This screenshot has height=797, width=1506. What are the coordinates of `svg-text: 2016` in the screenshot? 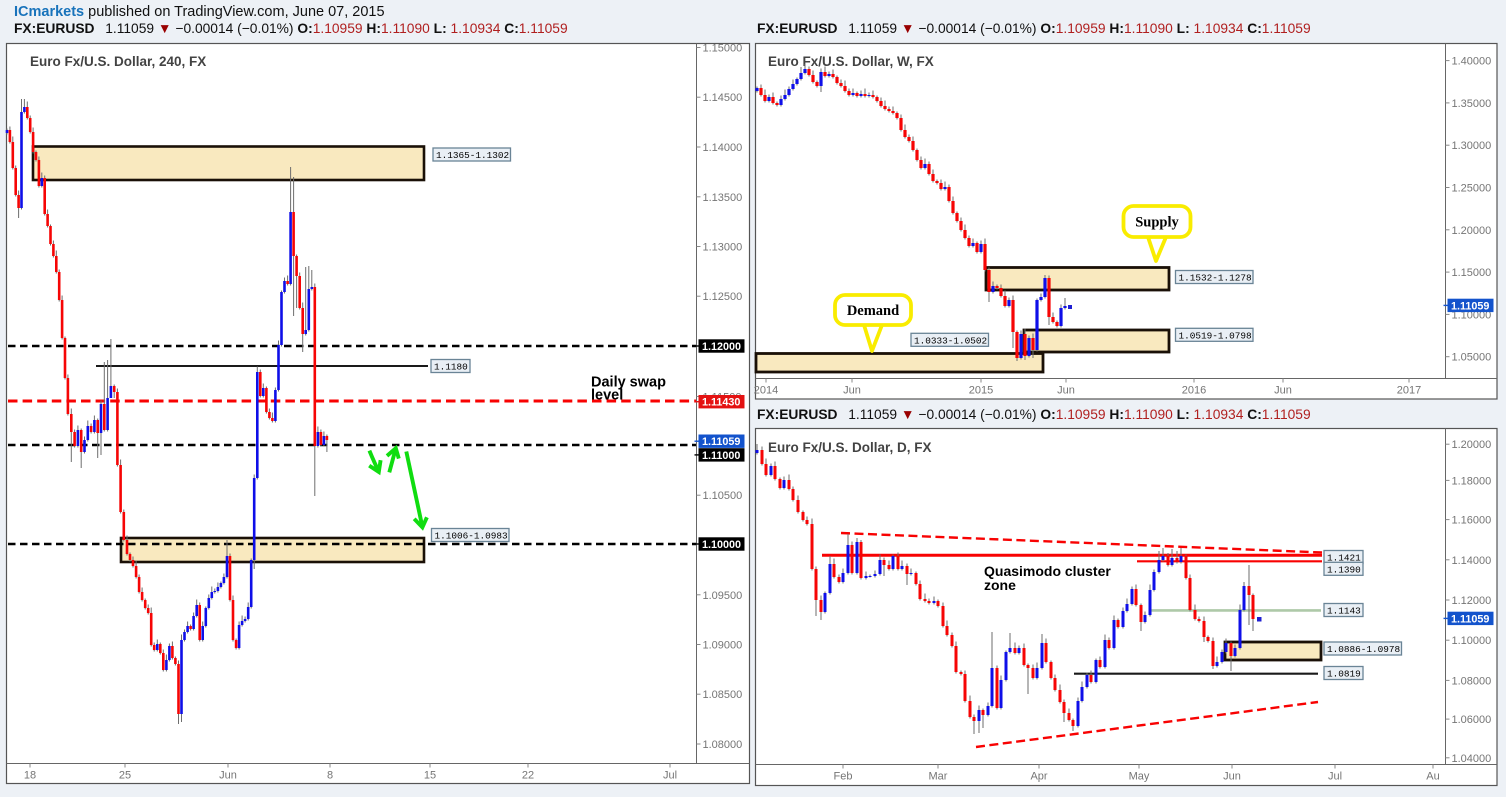 It's located at (1194, 391).